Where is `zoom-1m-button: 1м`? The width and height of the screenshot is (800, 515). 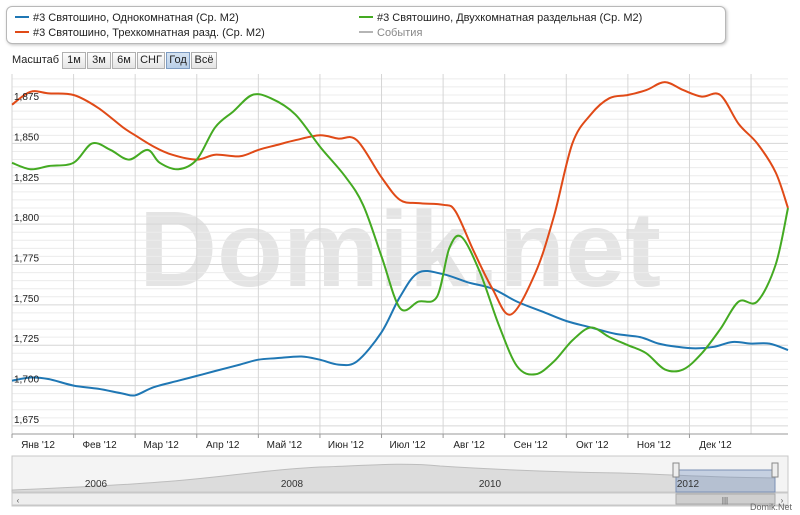 zoom-1m-button: 1м is located at coordinates (74, 60).